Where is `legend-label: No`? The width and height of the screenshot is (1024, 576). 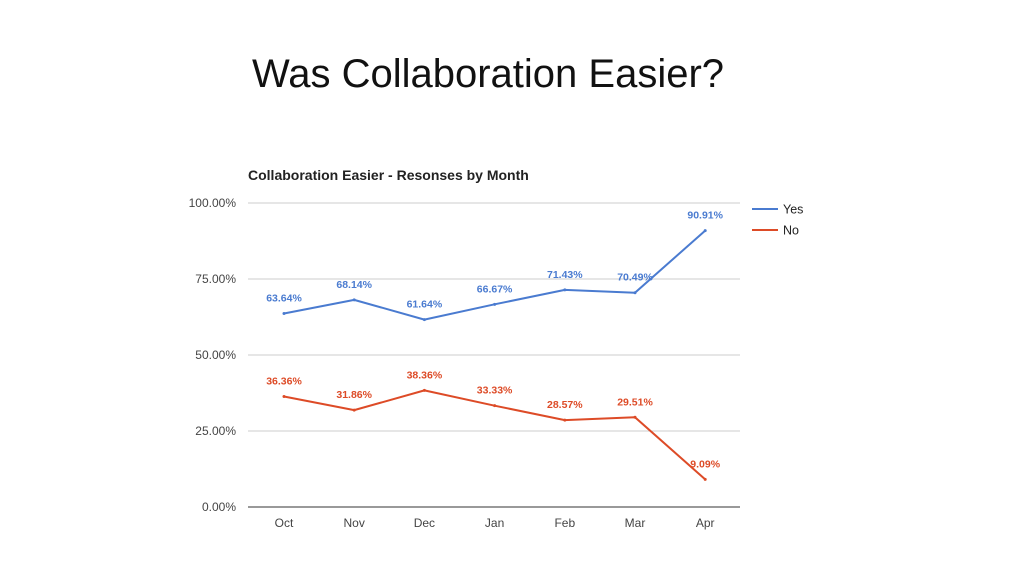
legend-label: No is located at coordinates (791, 231).